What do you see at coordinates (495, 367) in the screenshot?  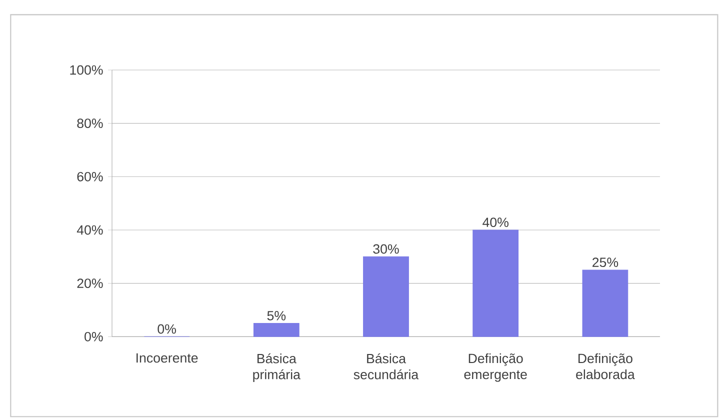 I see `x-tick-label: Definição emergente` at bounding box center [495, 367].